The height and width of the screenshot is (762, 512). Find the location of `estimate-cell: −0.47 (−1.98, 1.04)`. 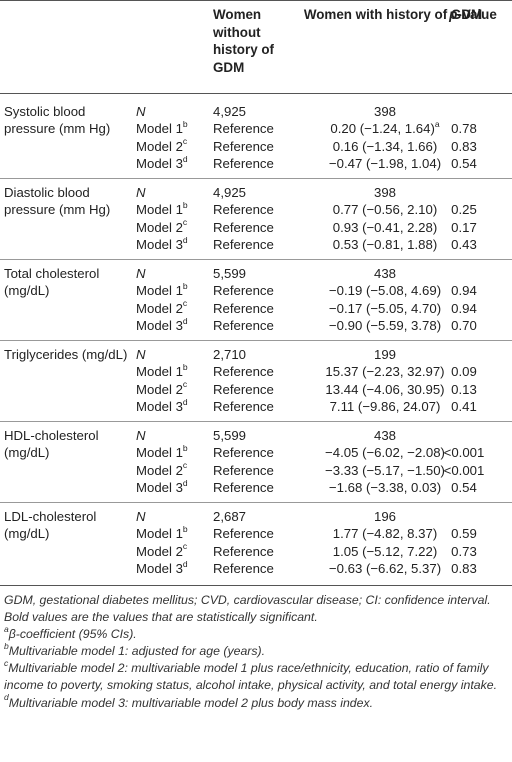

estimate-cell: −0.47 (−1.98, 1.04) is located at coordinates (385, 163).